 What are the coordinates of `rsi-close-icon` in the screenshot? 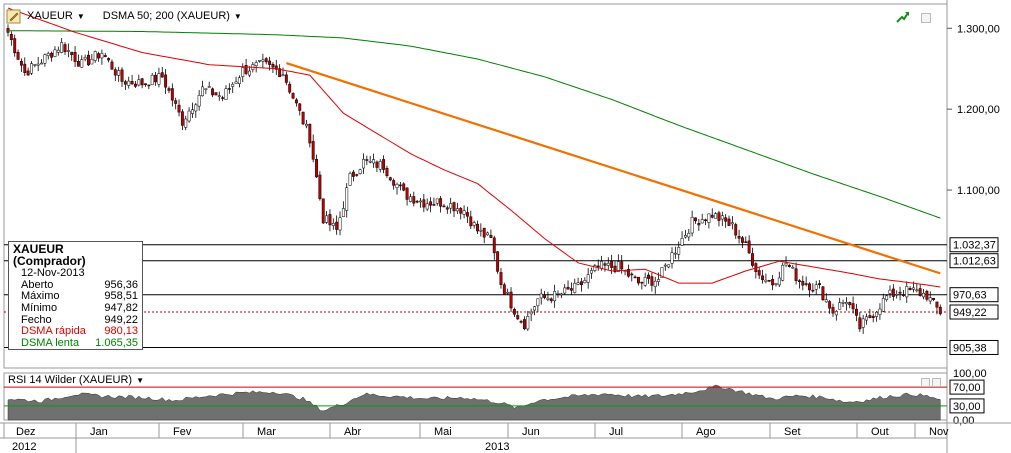 It's located at (936, 382).